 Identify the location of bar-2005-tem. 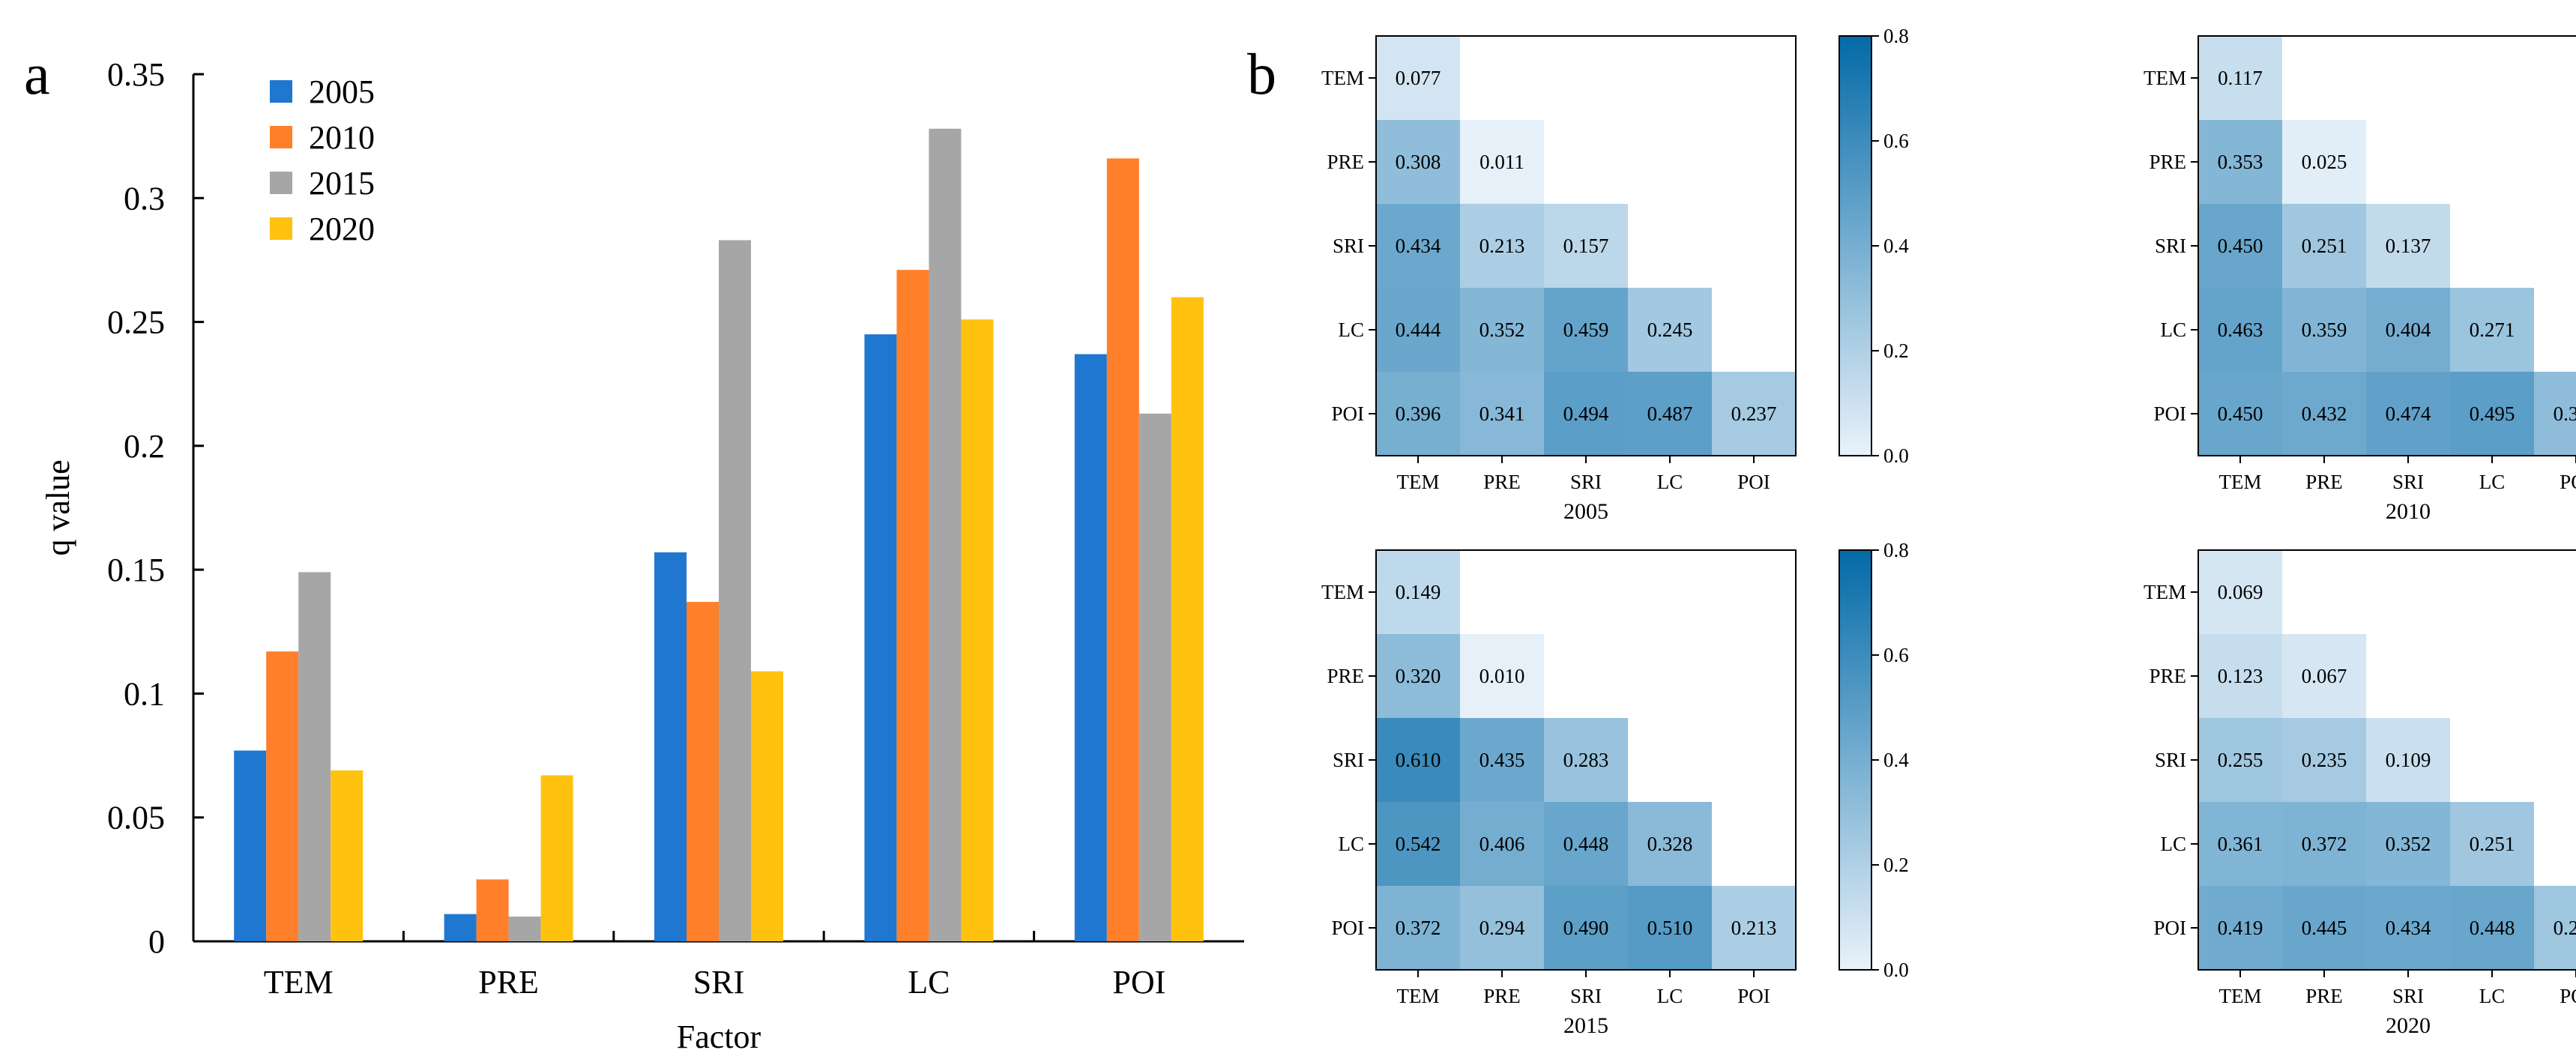
(251, 846).